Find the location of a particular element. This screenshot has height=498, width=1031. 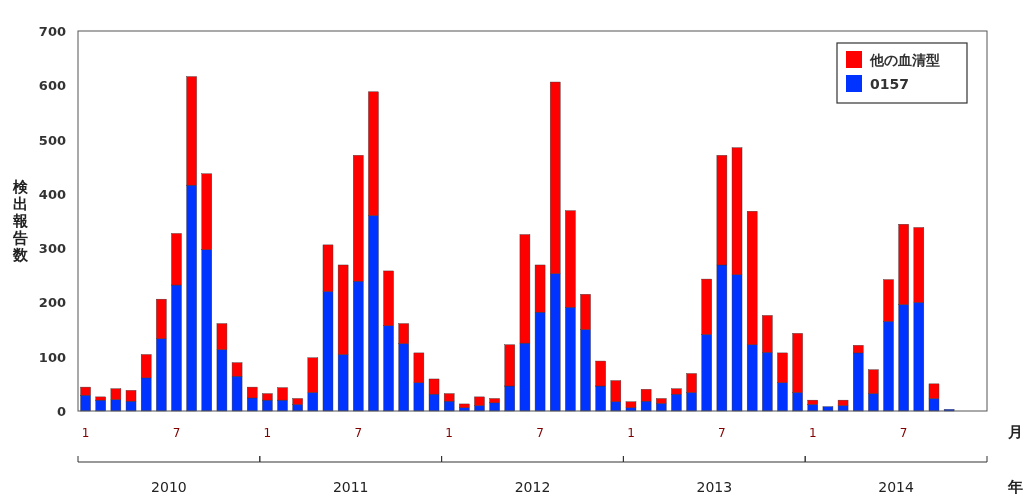

text: 2014 is located at coordinates (896, 487).